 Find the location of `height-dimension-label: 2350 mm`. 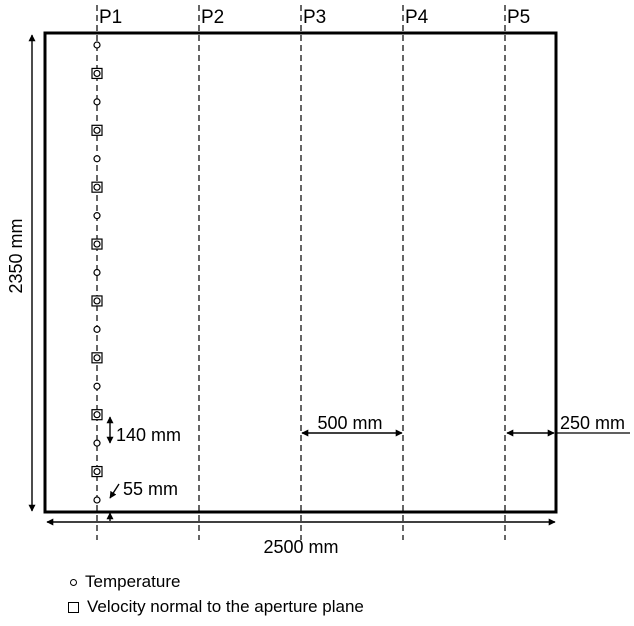

height-dimension-label: 2350 mm is located at coordinates (16, 255).